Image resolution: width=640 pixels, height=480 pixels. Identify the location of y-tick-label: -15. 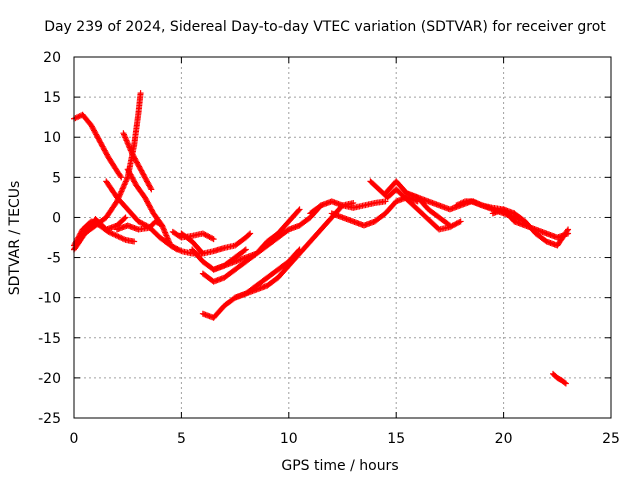
(49, 339).